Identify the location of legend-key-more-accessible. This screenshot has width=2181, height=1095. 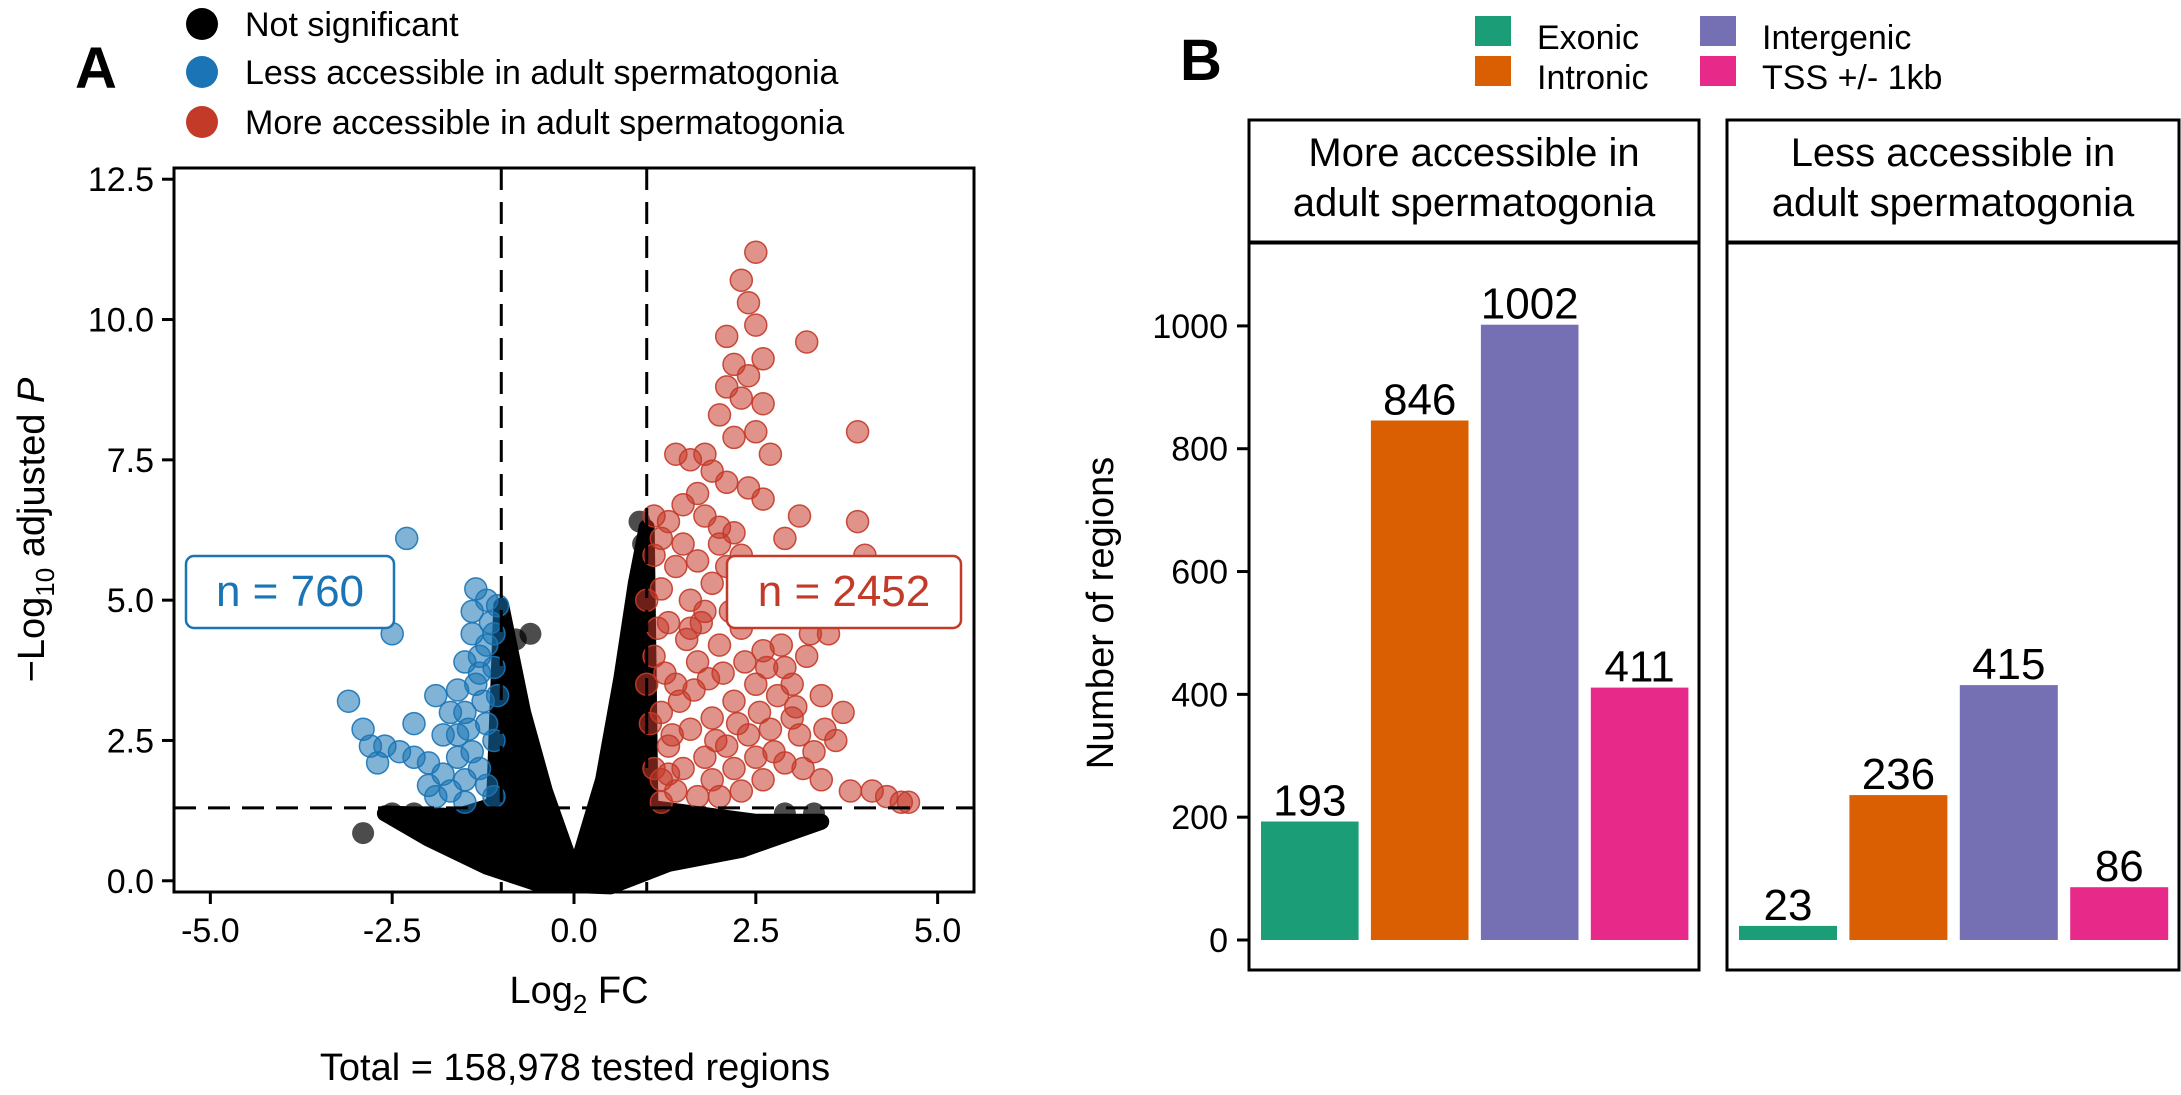
(202, 122).